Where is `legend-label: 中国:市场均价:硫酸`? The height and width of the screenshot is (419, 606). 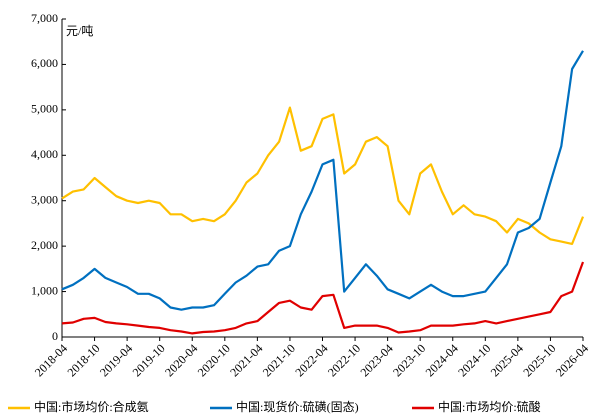
legend-label: 中国:市场均价:硫酸 is located at coordinates (489, 406).